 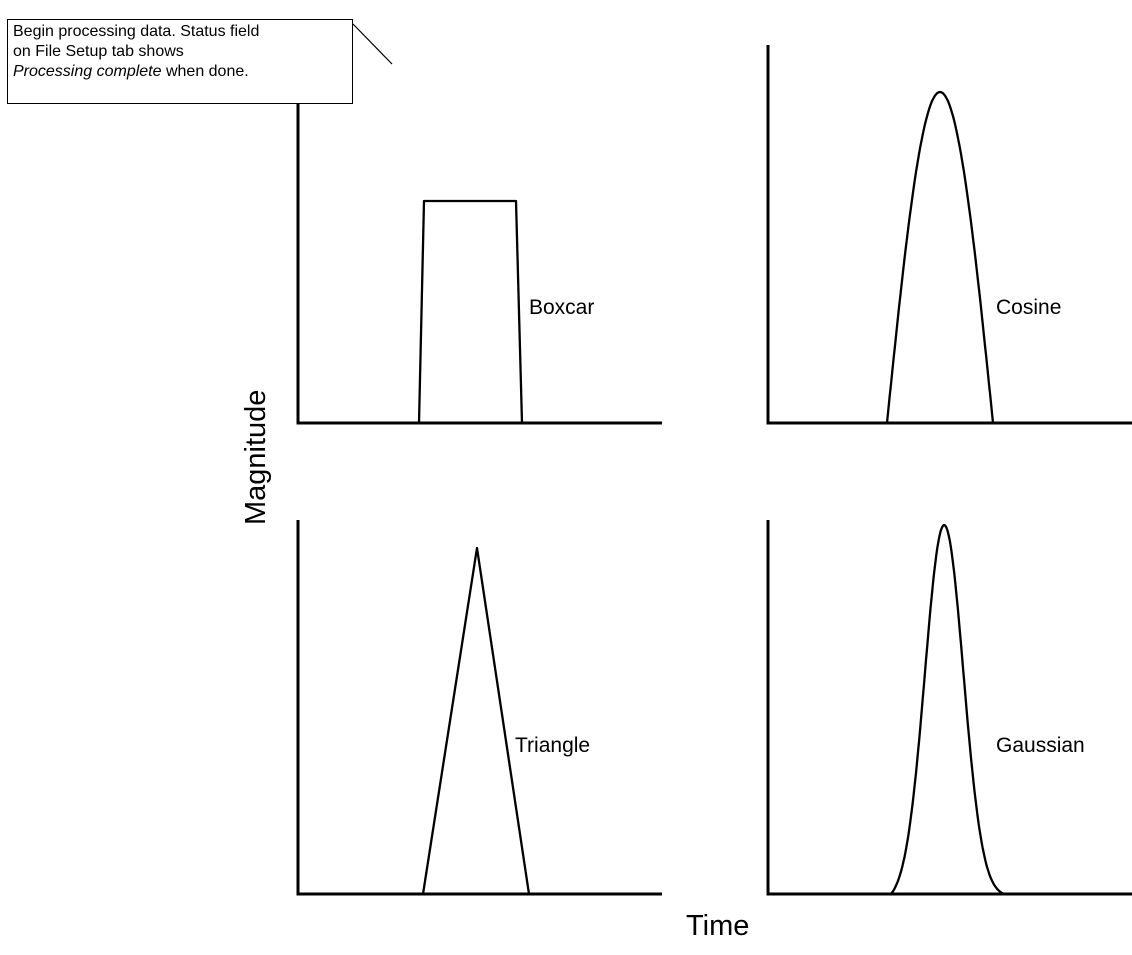 What do you see at coordinates (136, 31) in the screenshot?
I see `callout-line-1: Begin processing data. Status field` at bounding box center [136, 31].